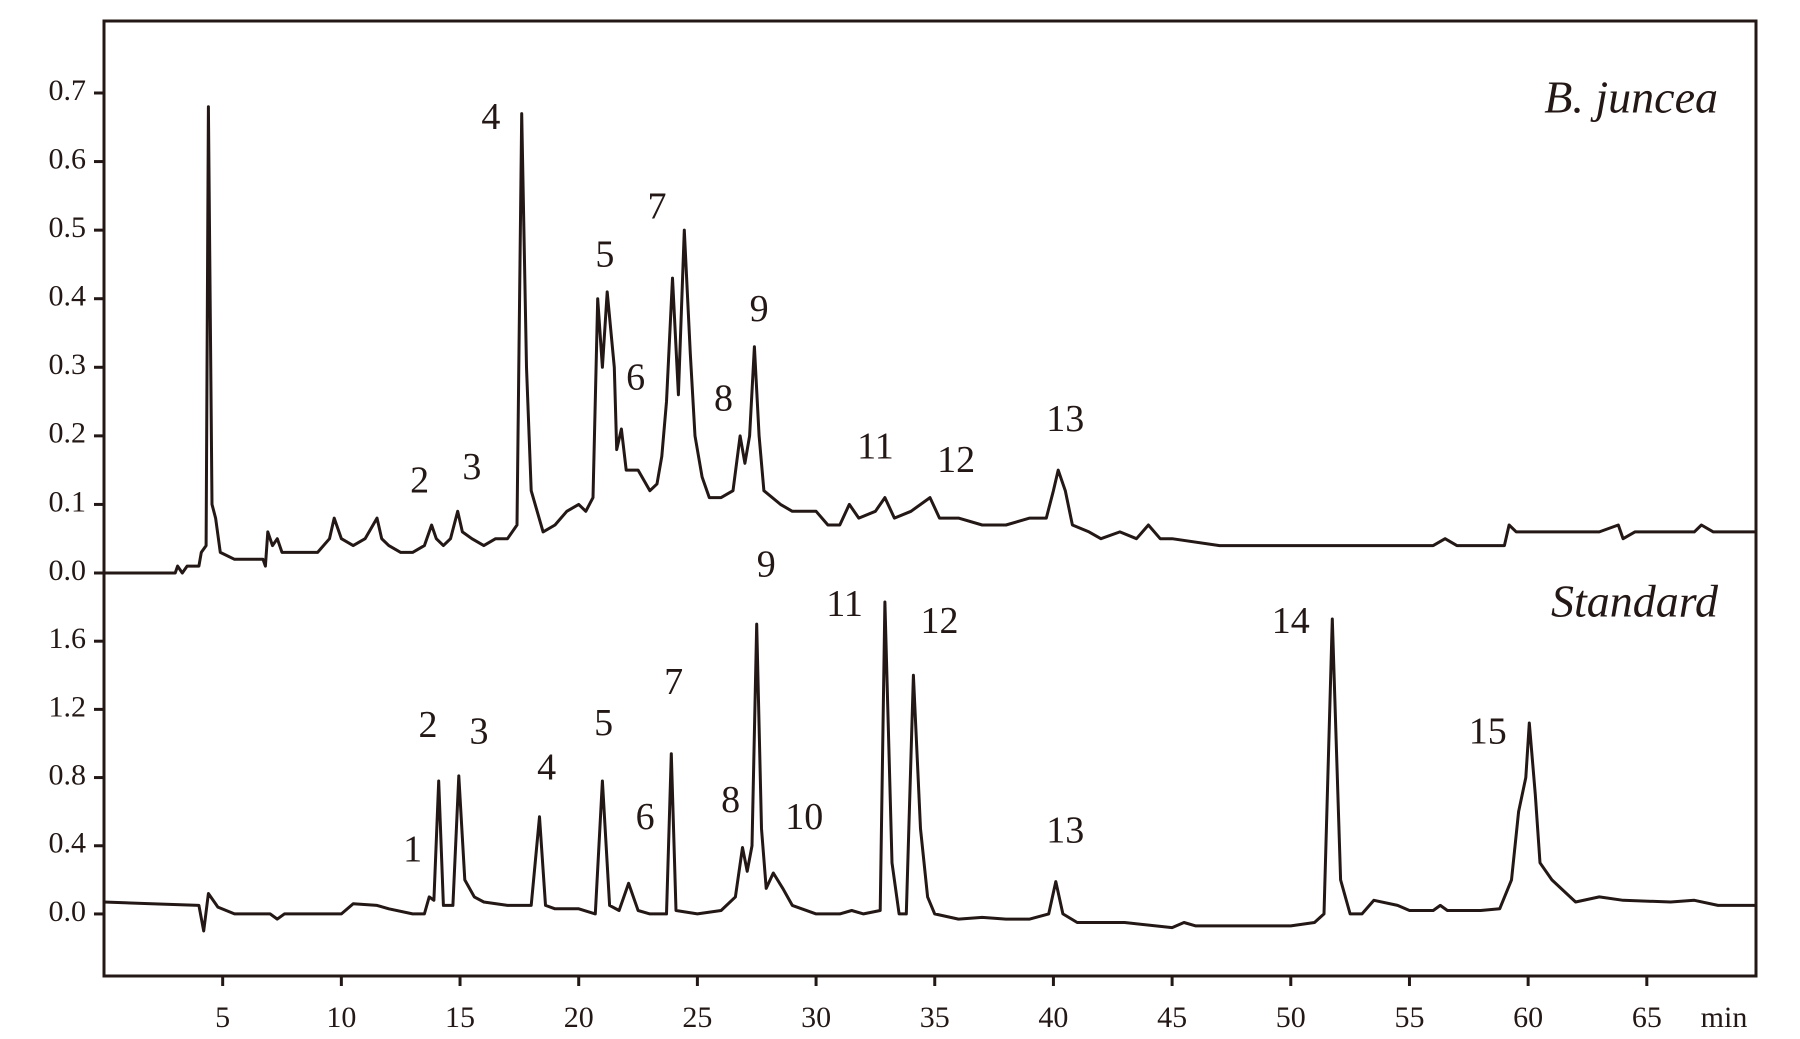  Describe the element at coordinates (341, 1017) in the screenshot. I see `x-tick-label: 10` at that location.